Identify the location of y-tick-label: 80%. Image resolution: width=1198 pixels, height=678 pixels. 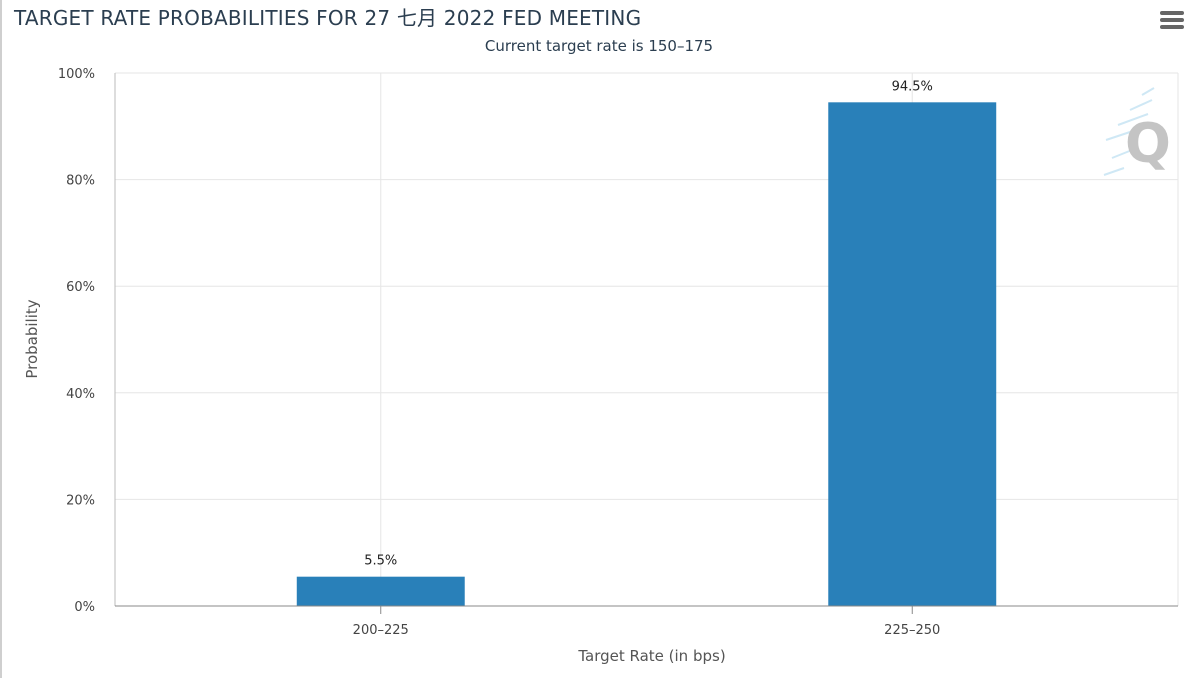
(80, 181).